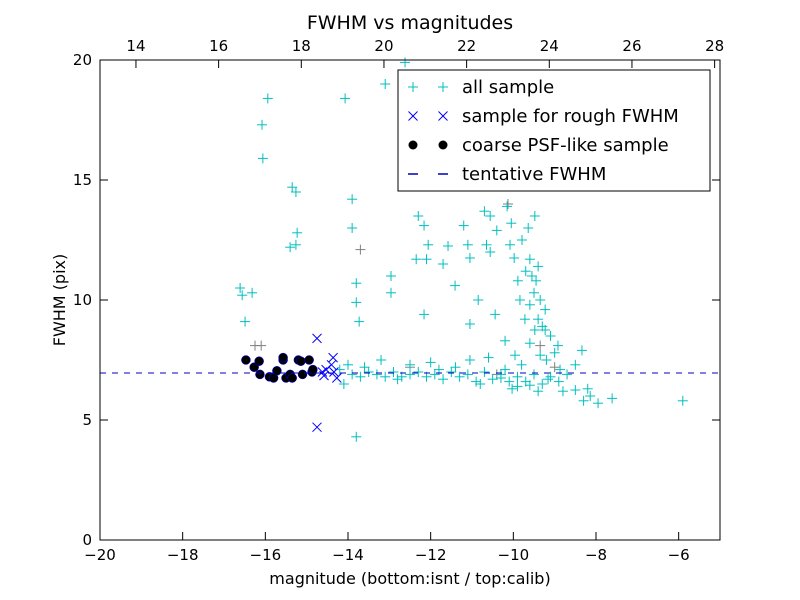  Describe the element at coordinates (596, 555) in the screenshot. I see `x-tick-label: −8` at that location.